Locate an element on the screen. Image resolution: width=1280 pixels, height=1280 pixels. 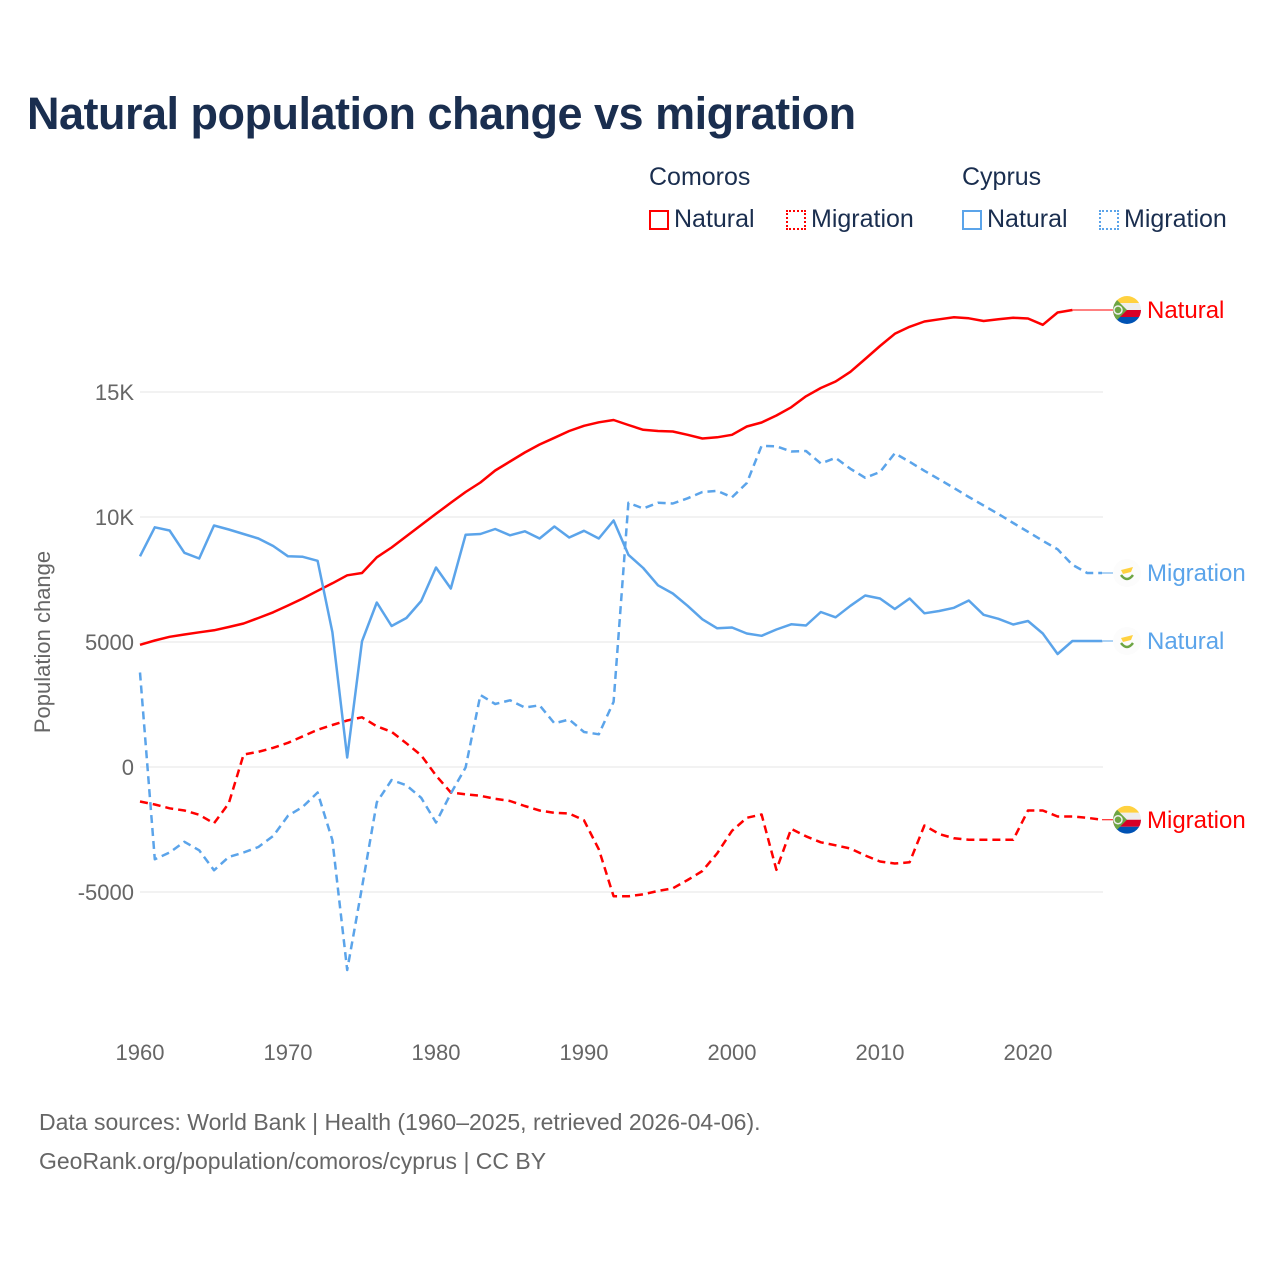
legend-swatch-dotted-blue is located at coordinates (1109, 219).